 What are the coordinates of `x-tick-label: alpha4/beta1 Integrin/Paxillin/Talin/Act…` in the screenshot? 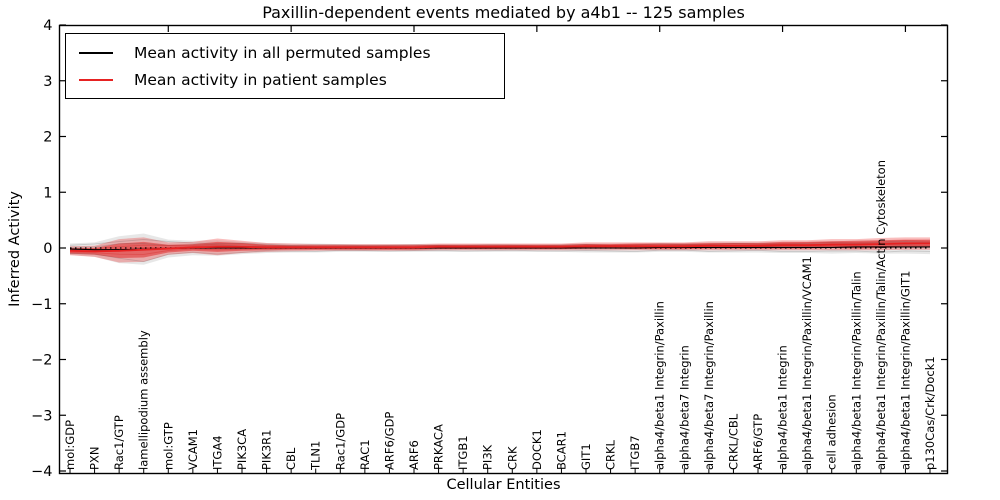 It's located at (881, 315).